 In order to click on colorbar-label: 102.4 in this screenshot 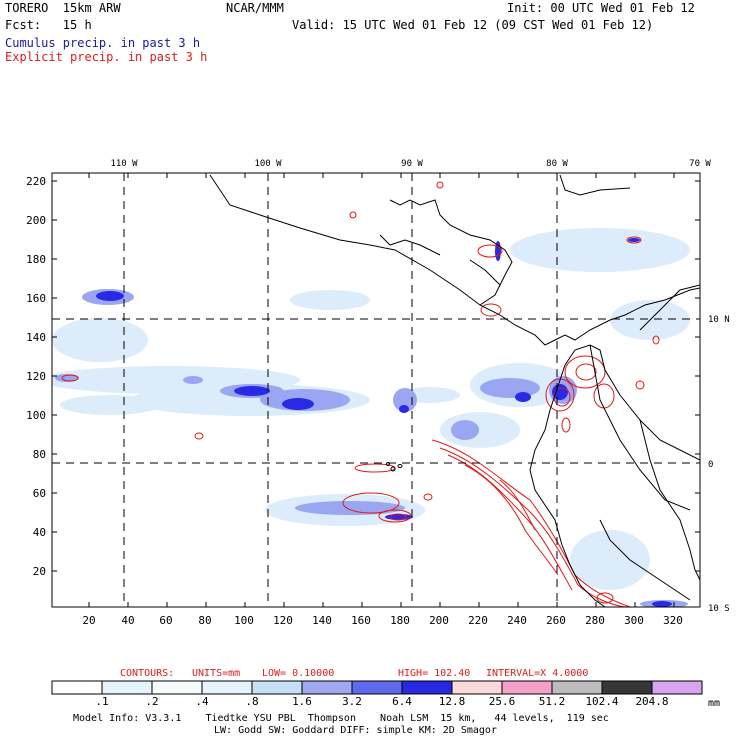, I will do `click(601, 701)`.